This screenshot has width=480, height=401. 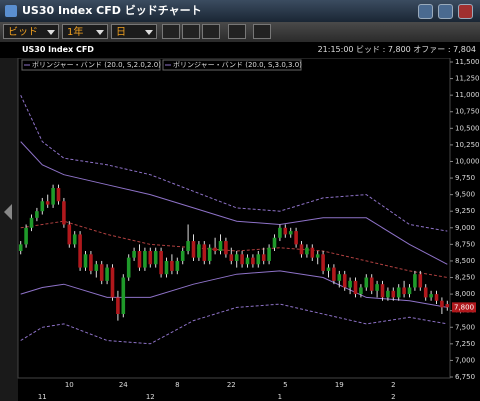 What do you see at coordinates (425, 11) in the screenshot?
I see `minimize-button` at bounding box center [425, 11].